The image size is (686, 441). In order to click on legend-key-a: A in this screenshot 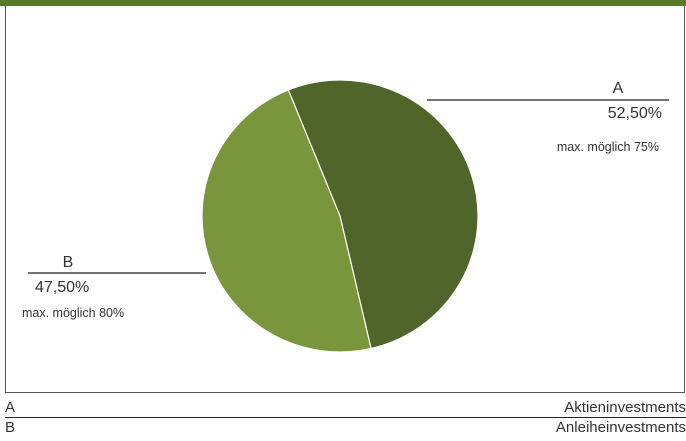, I will do `click(10, 407)`.